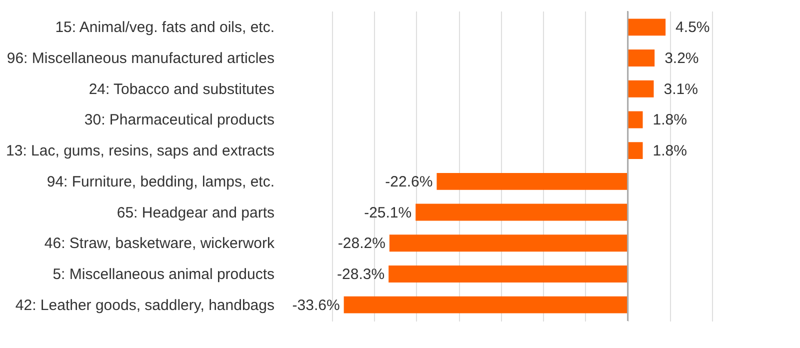 The width and height of the screenshot is (800, 348). I want to click on data-label: -28.3%, so click(361, 274).